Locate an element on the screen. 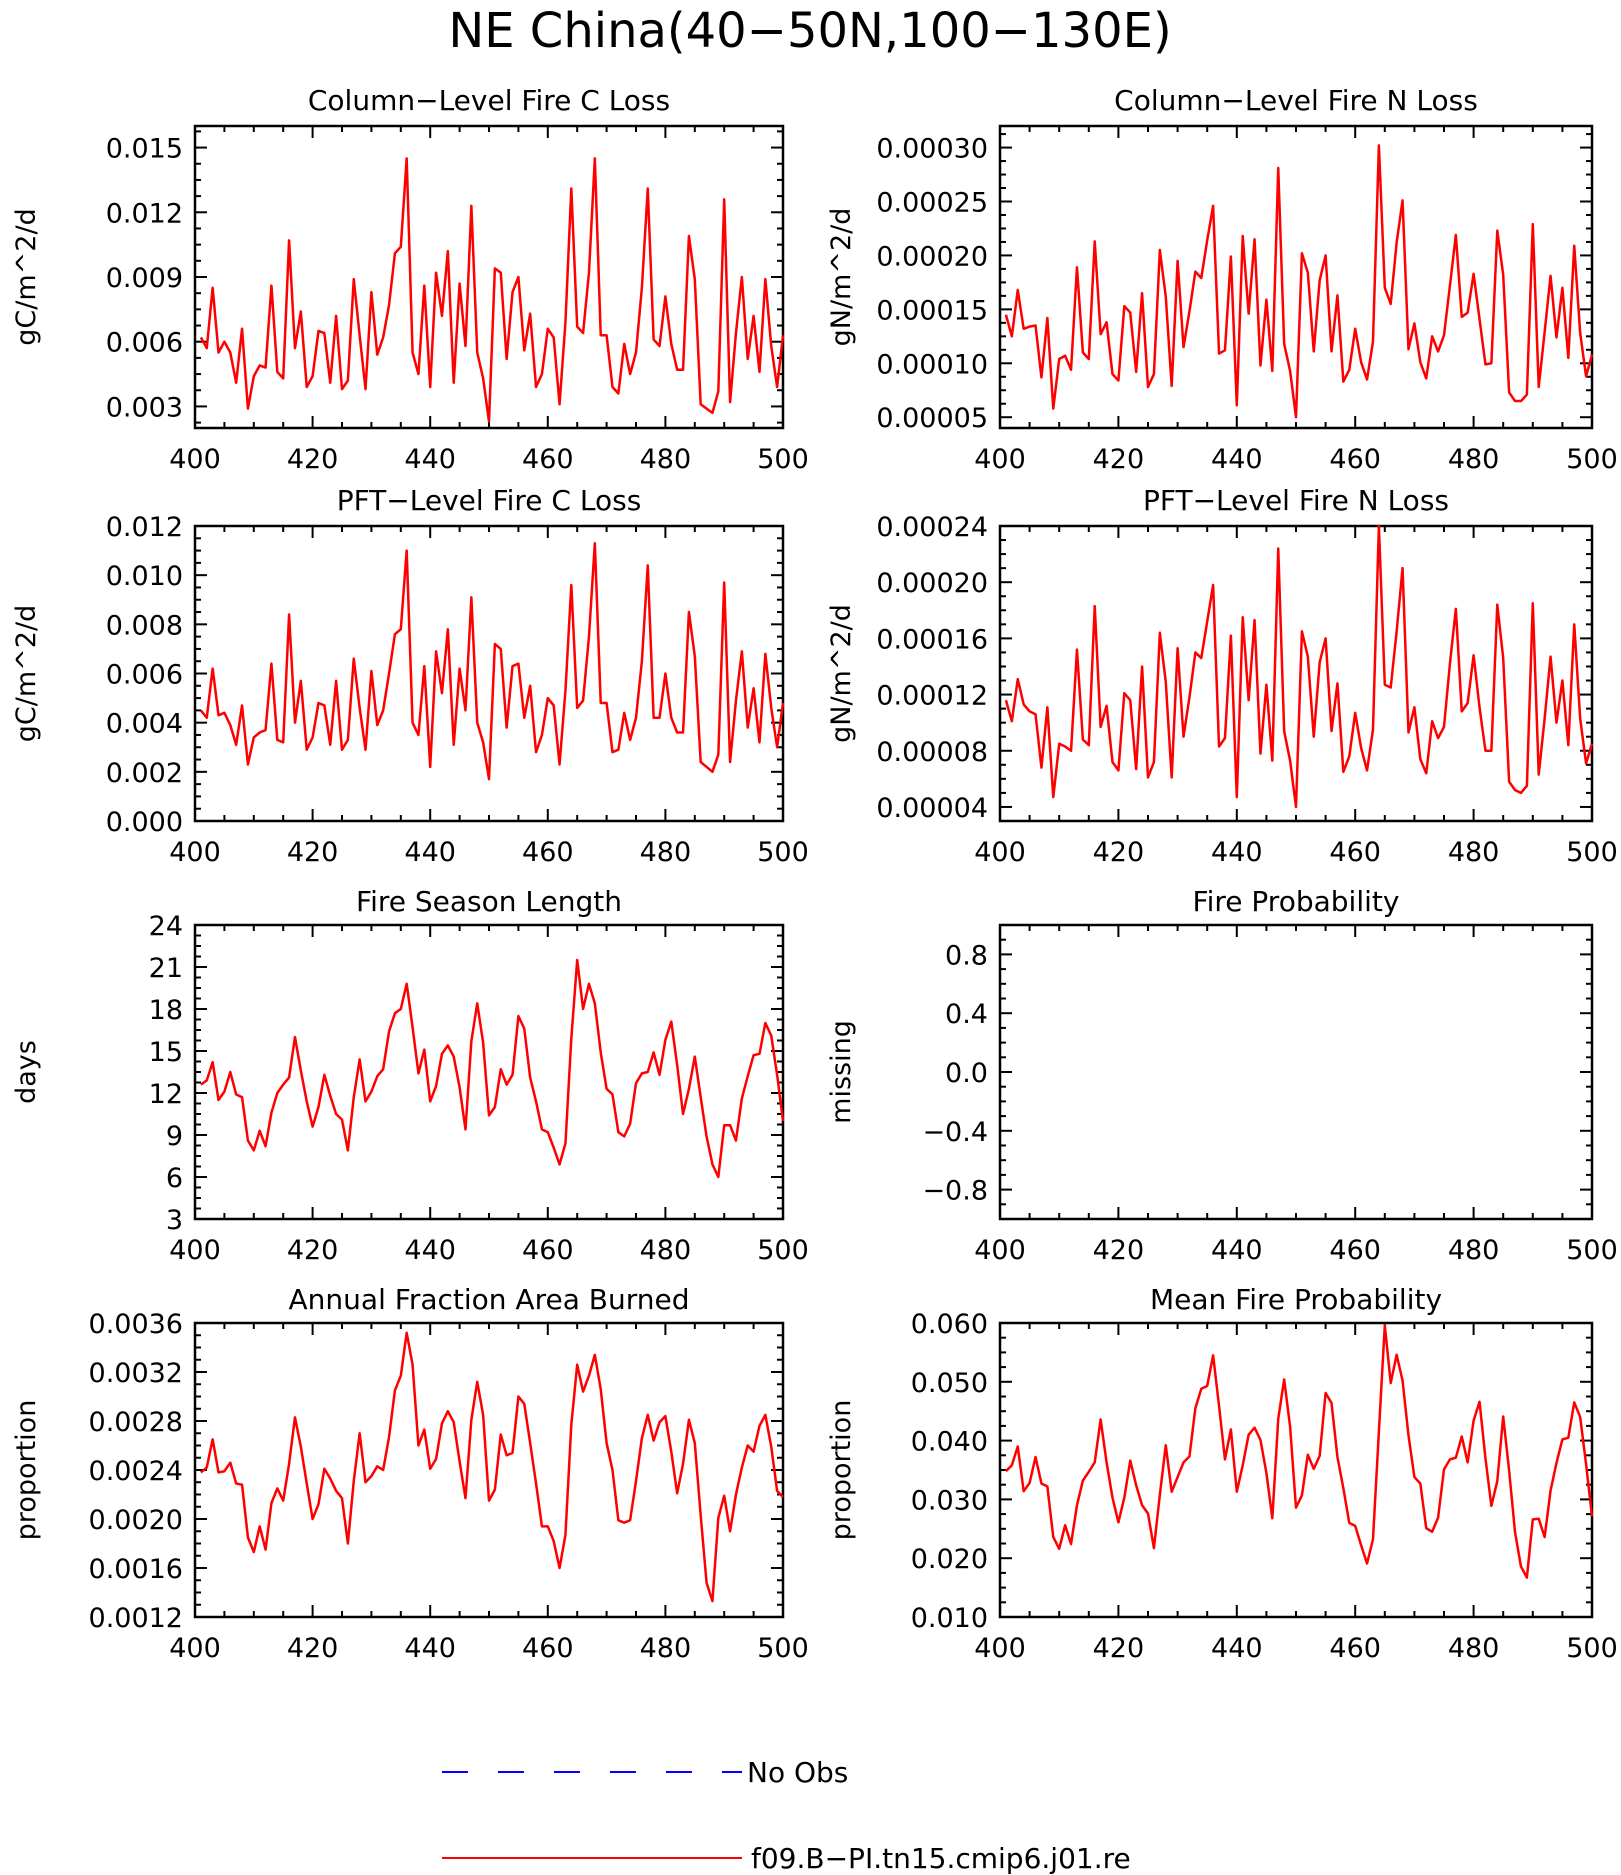 This screenshot has height=1875, width=1621. y-tick-label: 0.0036 is located at coordinates (136, 1324).